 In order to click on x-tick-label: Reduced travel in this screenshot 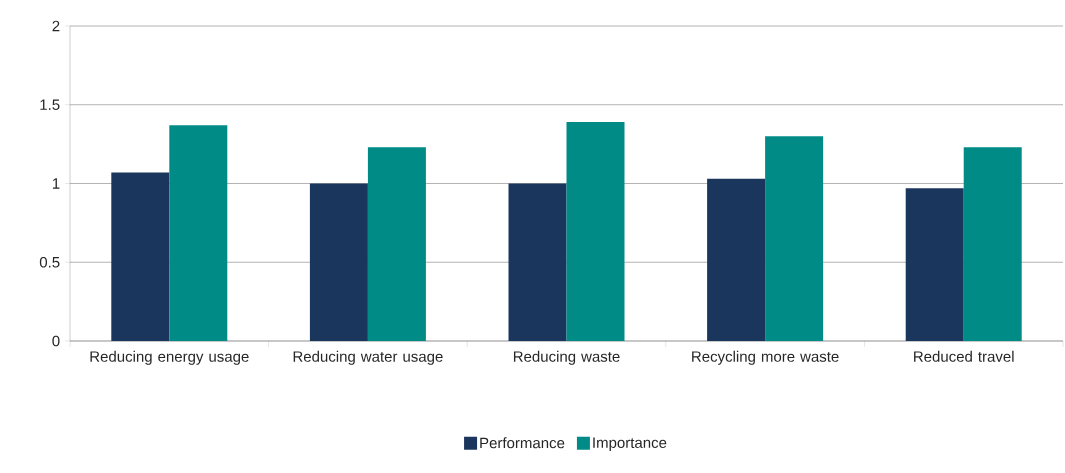, I will do `click(964, 356)`.